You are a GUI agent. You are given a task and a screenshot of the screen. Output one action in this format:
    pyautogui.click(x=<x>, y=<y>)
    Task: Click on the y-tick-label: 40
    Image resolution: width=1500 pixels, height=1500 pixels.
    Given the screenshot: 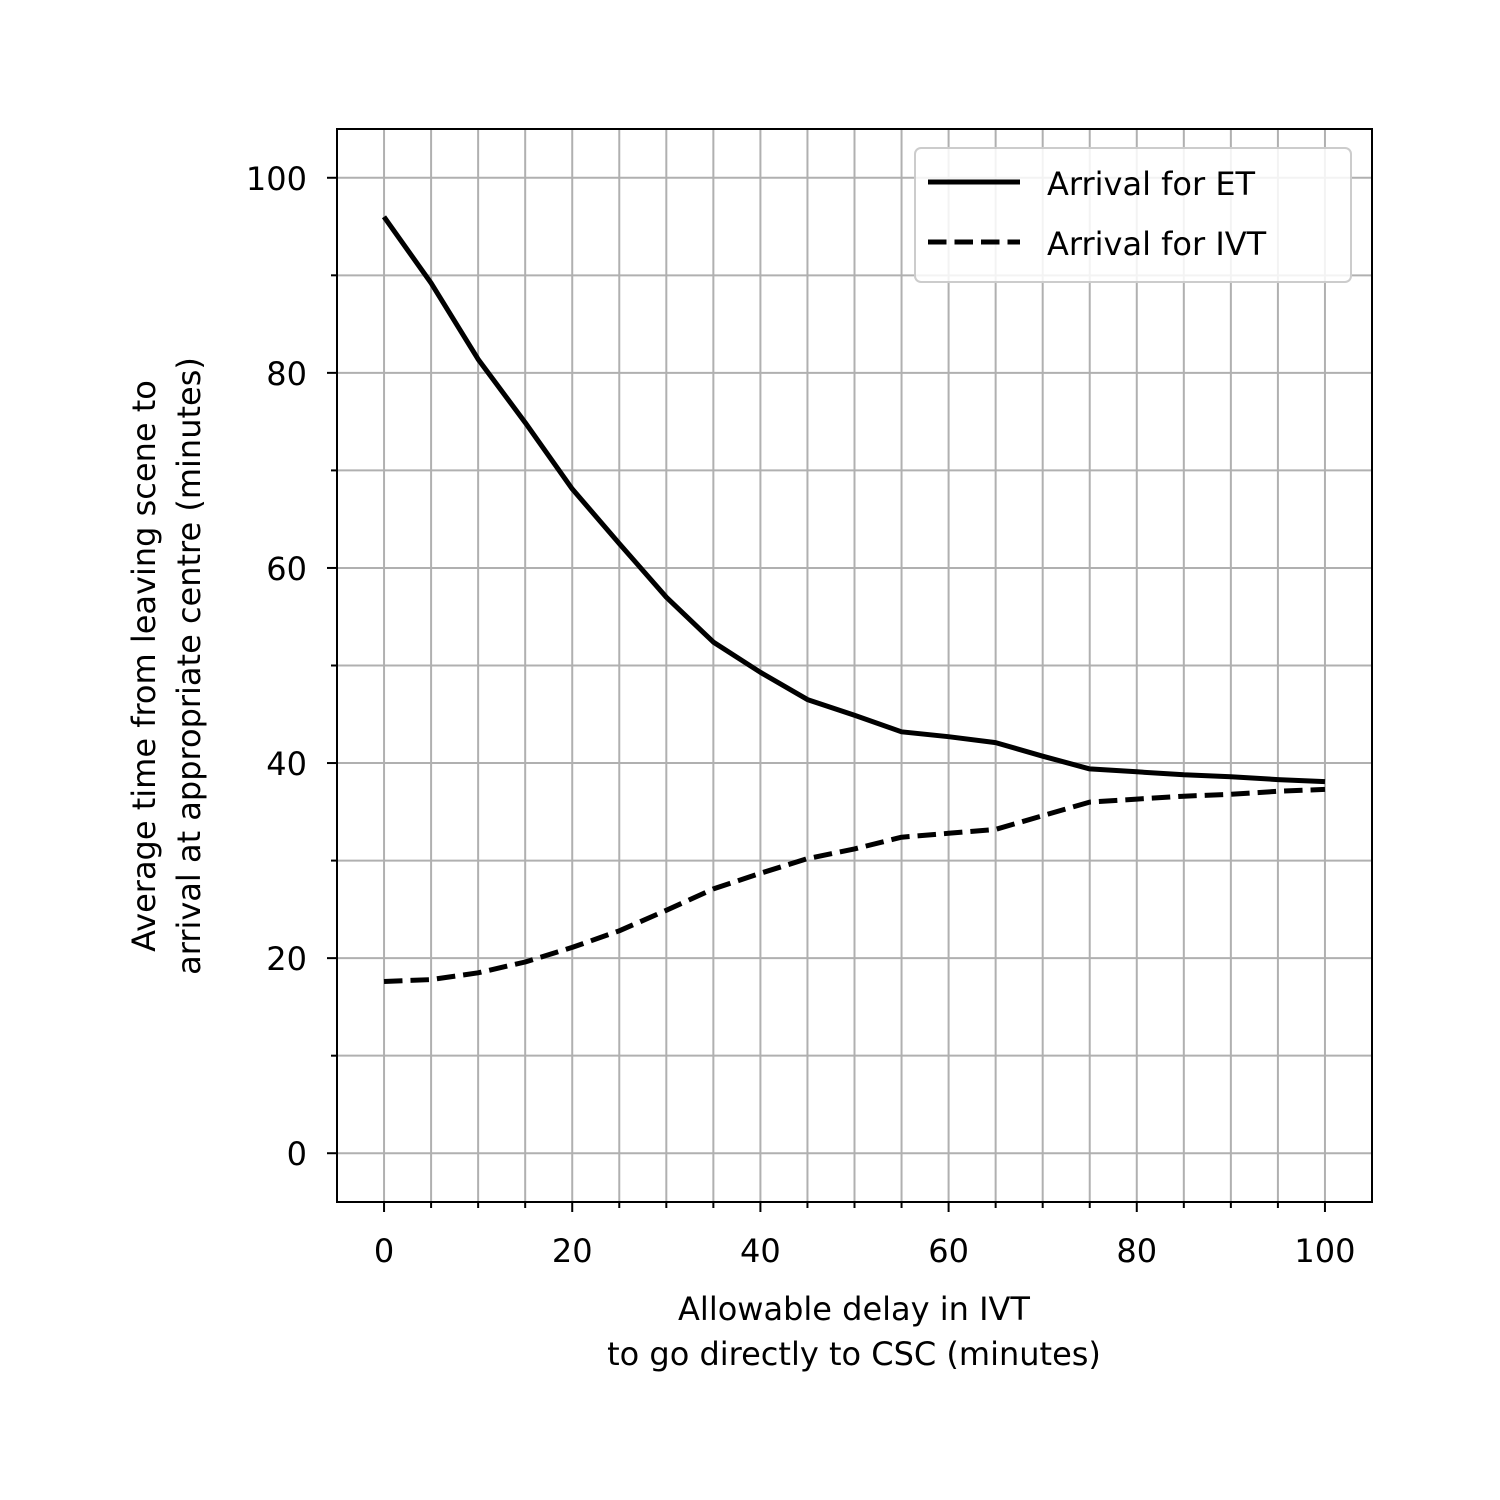 What is the action you would take?
    pyautogui.click(x=286, y=764)
    